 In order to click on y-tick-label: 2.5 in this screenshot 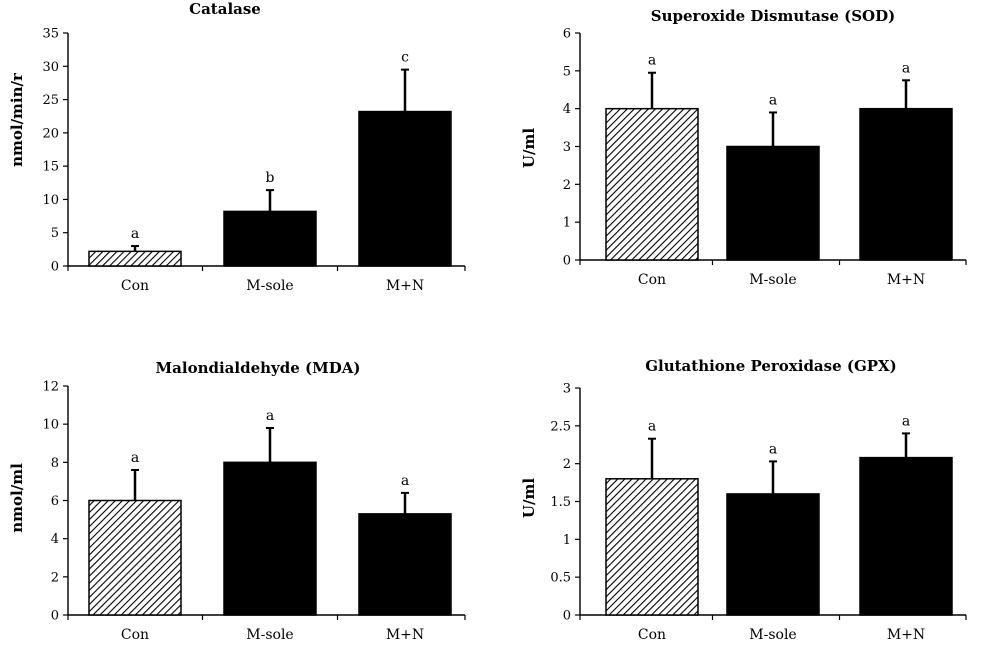, I will do `click(560, 426)`.